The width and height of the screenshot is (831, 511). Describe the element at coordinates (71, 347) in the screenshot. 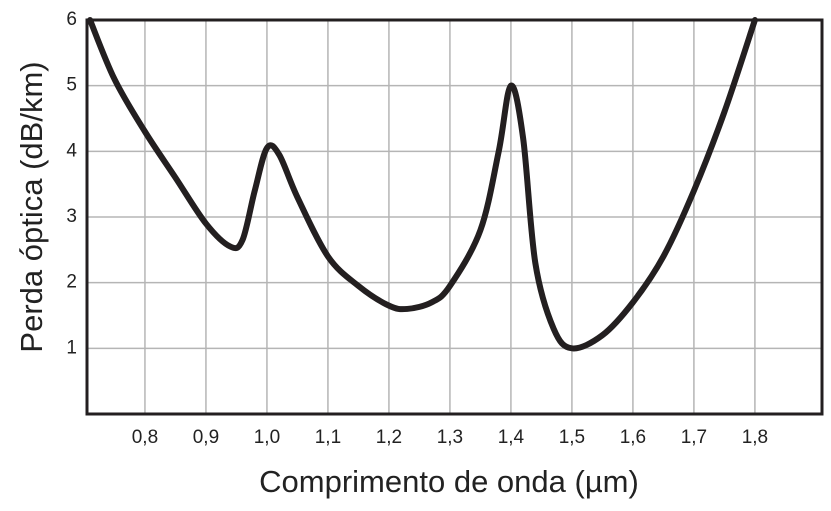

I see `y-tick-label: 1` at that location.